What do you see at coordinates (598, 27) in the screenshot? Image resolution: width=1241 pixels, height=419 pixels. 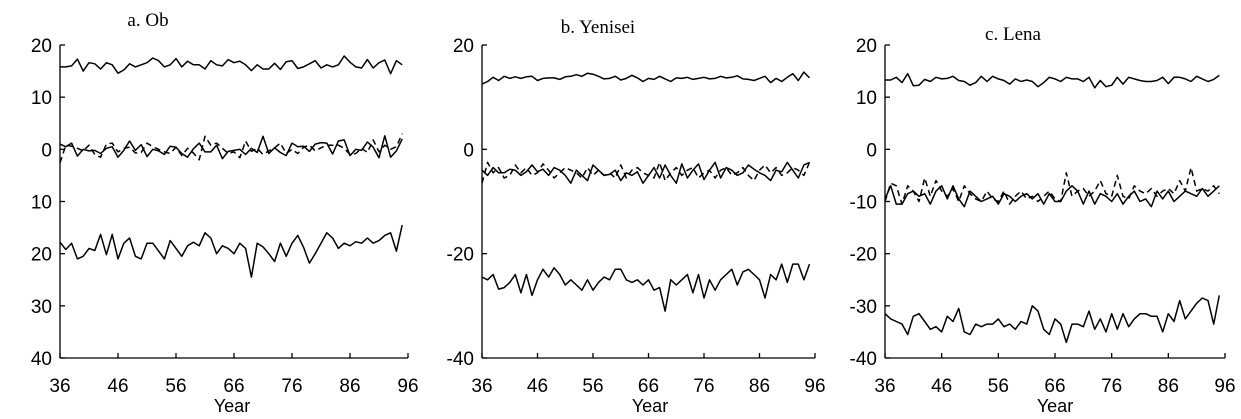 I see `panel-title: b. Yenisei` at bounding box center [598, 27].